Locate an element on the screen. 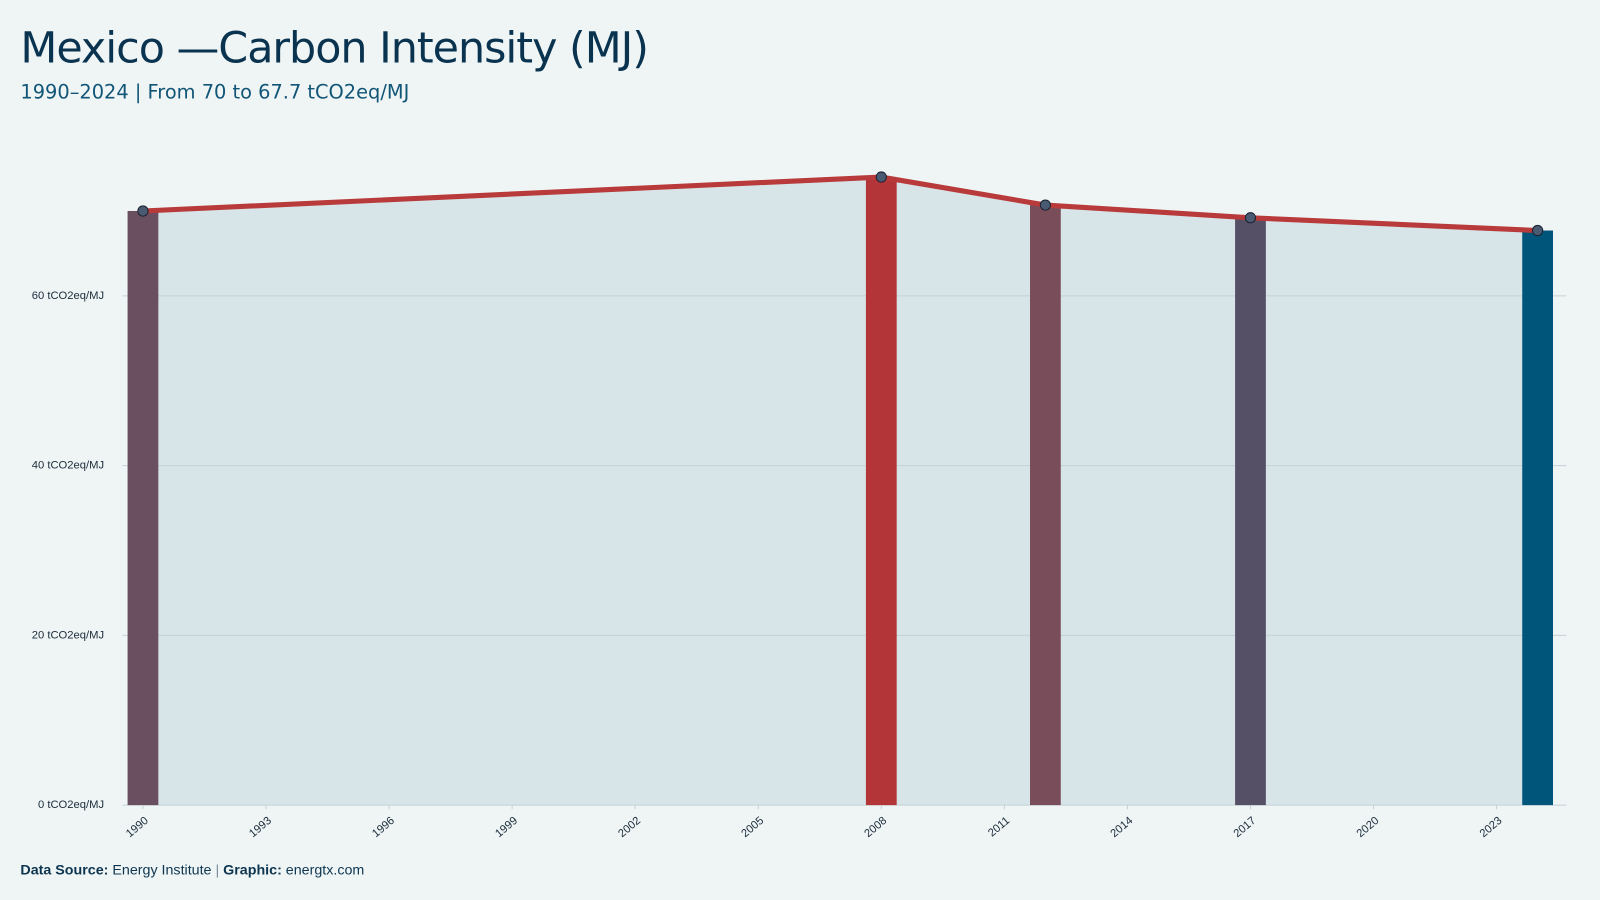  source: Energy Institute is located at coordinates (161, 870).